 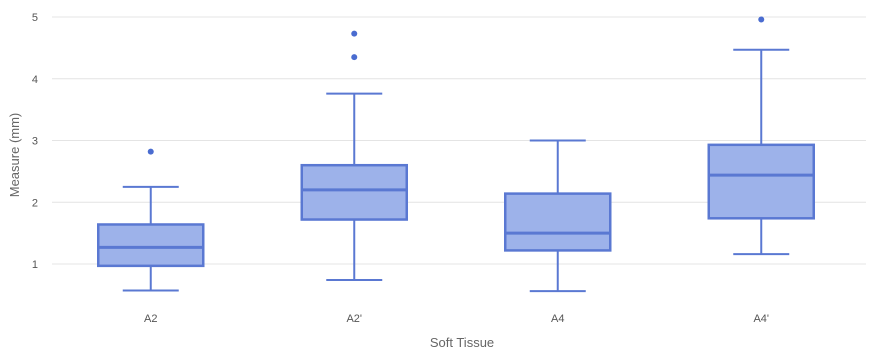 I want to click on y-axis-title: Measure (mm), so click(x=14, y=155).